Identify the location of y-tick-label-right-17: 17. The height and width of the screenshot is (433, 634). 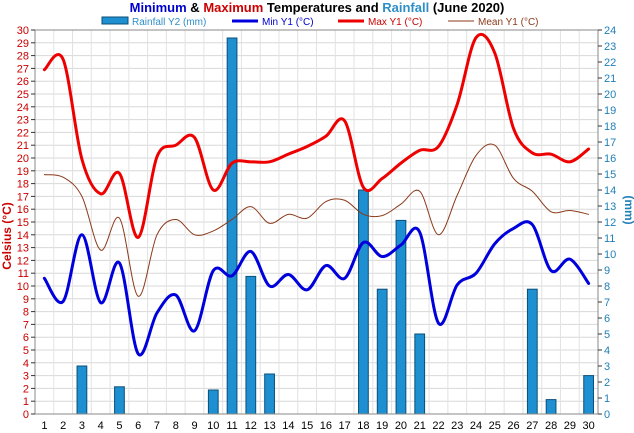
(610, 143).